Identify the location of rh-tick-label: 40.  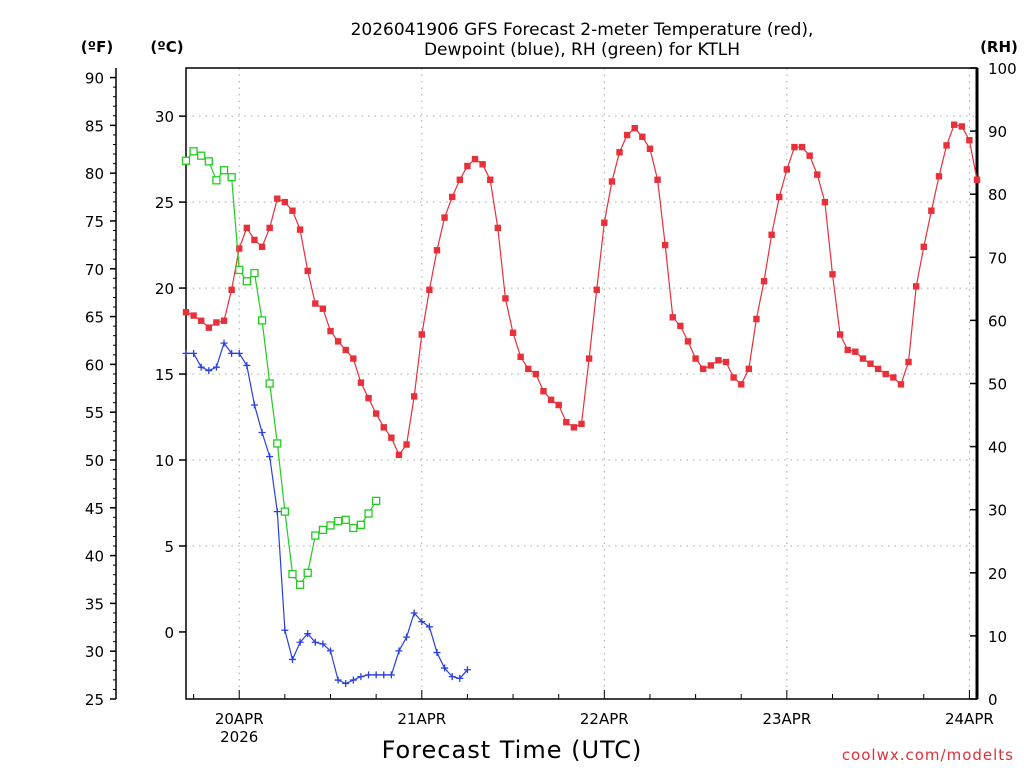
(997, 448).